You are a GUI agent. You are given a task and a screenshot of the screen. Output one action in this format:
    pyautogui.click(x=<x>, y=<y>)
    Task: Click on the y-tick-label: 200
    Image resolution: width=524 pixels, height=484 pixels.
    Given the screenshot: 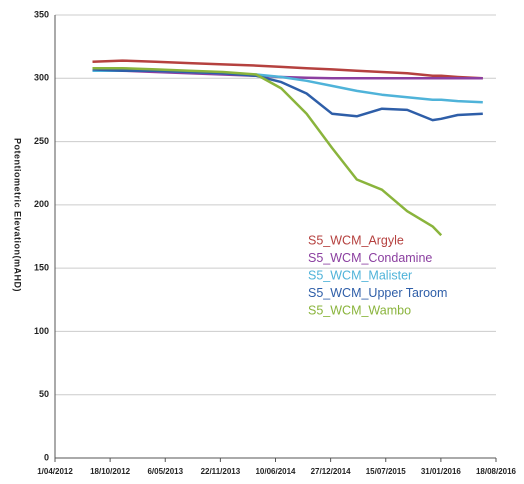 What is the action you would take?
    pyautogui.click(x=41, y=204)
    